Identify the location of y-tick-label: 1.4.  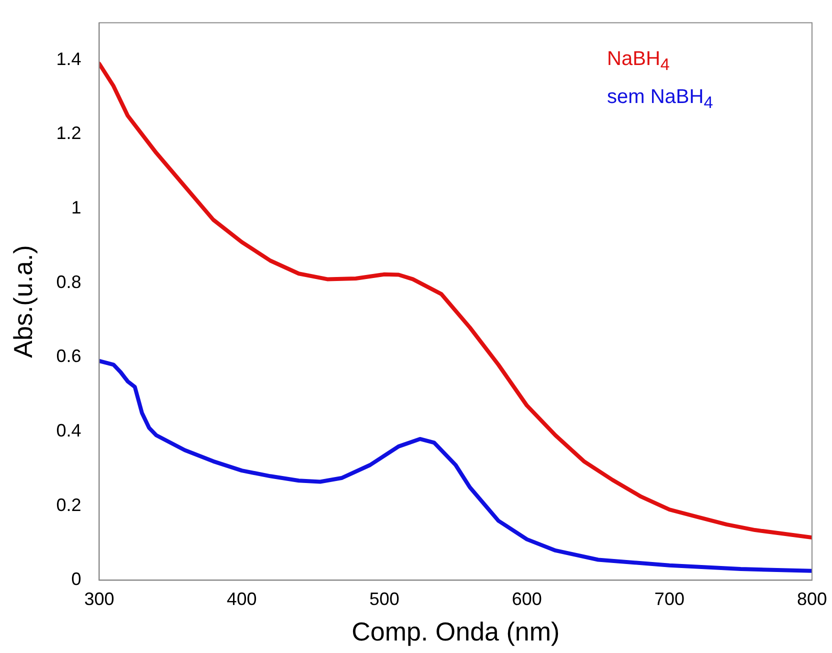
(69, 58).